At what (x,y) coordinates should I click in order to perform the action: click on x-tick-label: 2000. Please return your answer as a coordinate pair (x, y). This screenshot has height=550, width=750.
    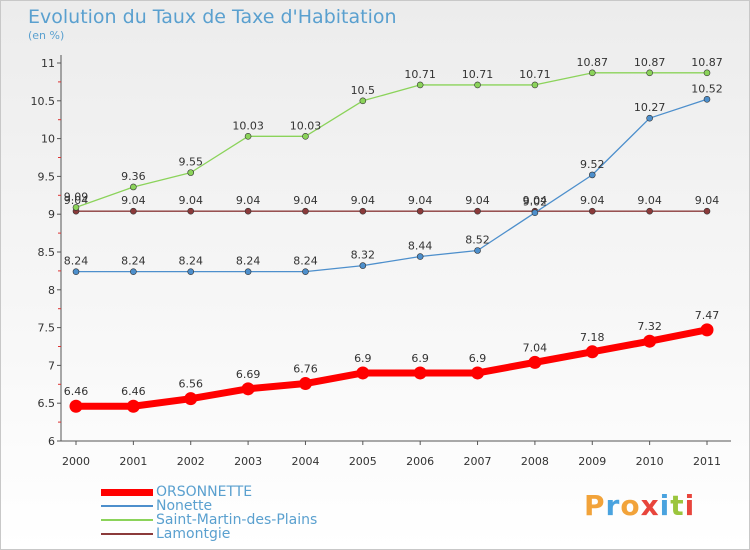
    Looking at the image, I should click on (76, 461).